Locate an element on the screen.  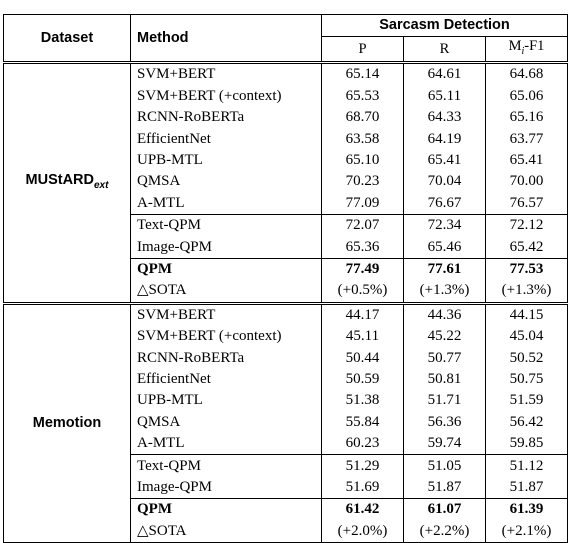
value-cell: 59.74 is located at coordinates (444, 443).